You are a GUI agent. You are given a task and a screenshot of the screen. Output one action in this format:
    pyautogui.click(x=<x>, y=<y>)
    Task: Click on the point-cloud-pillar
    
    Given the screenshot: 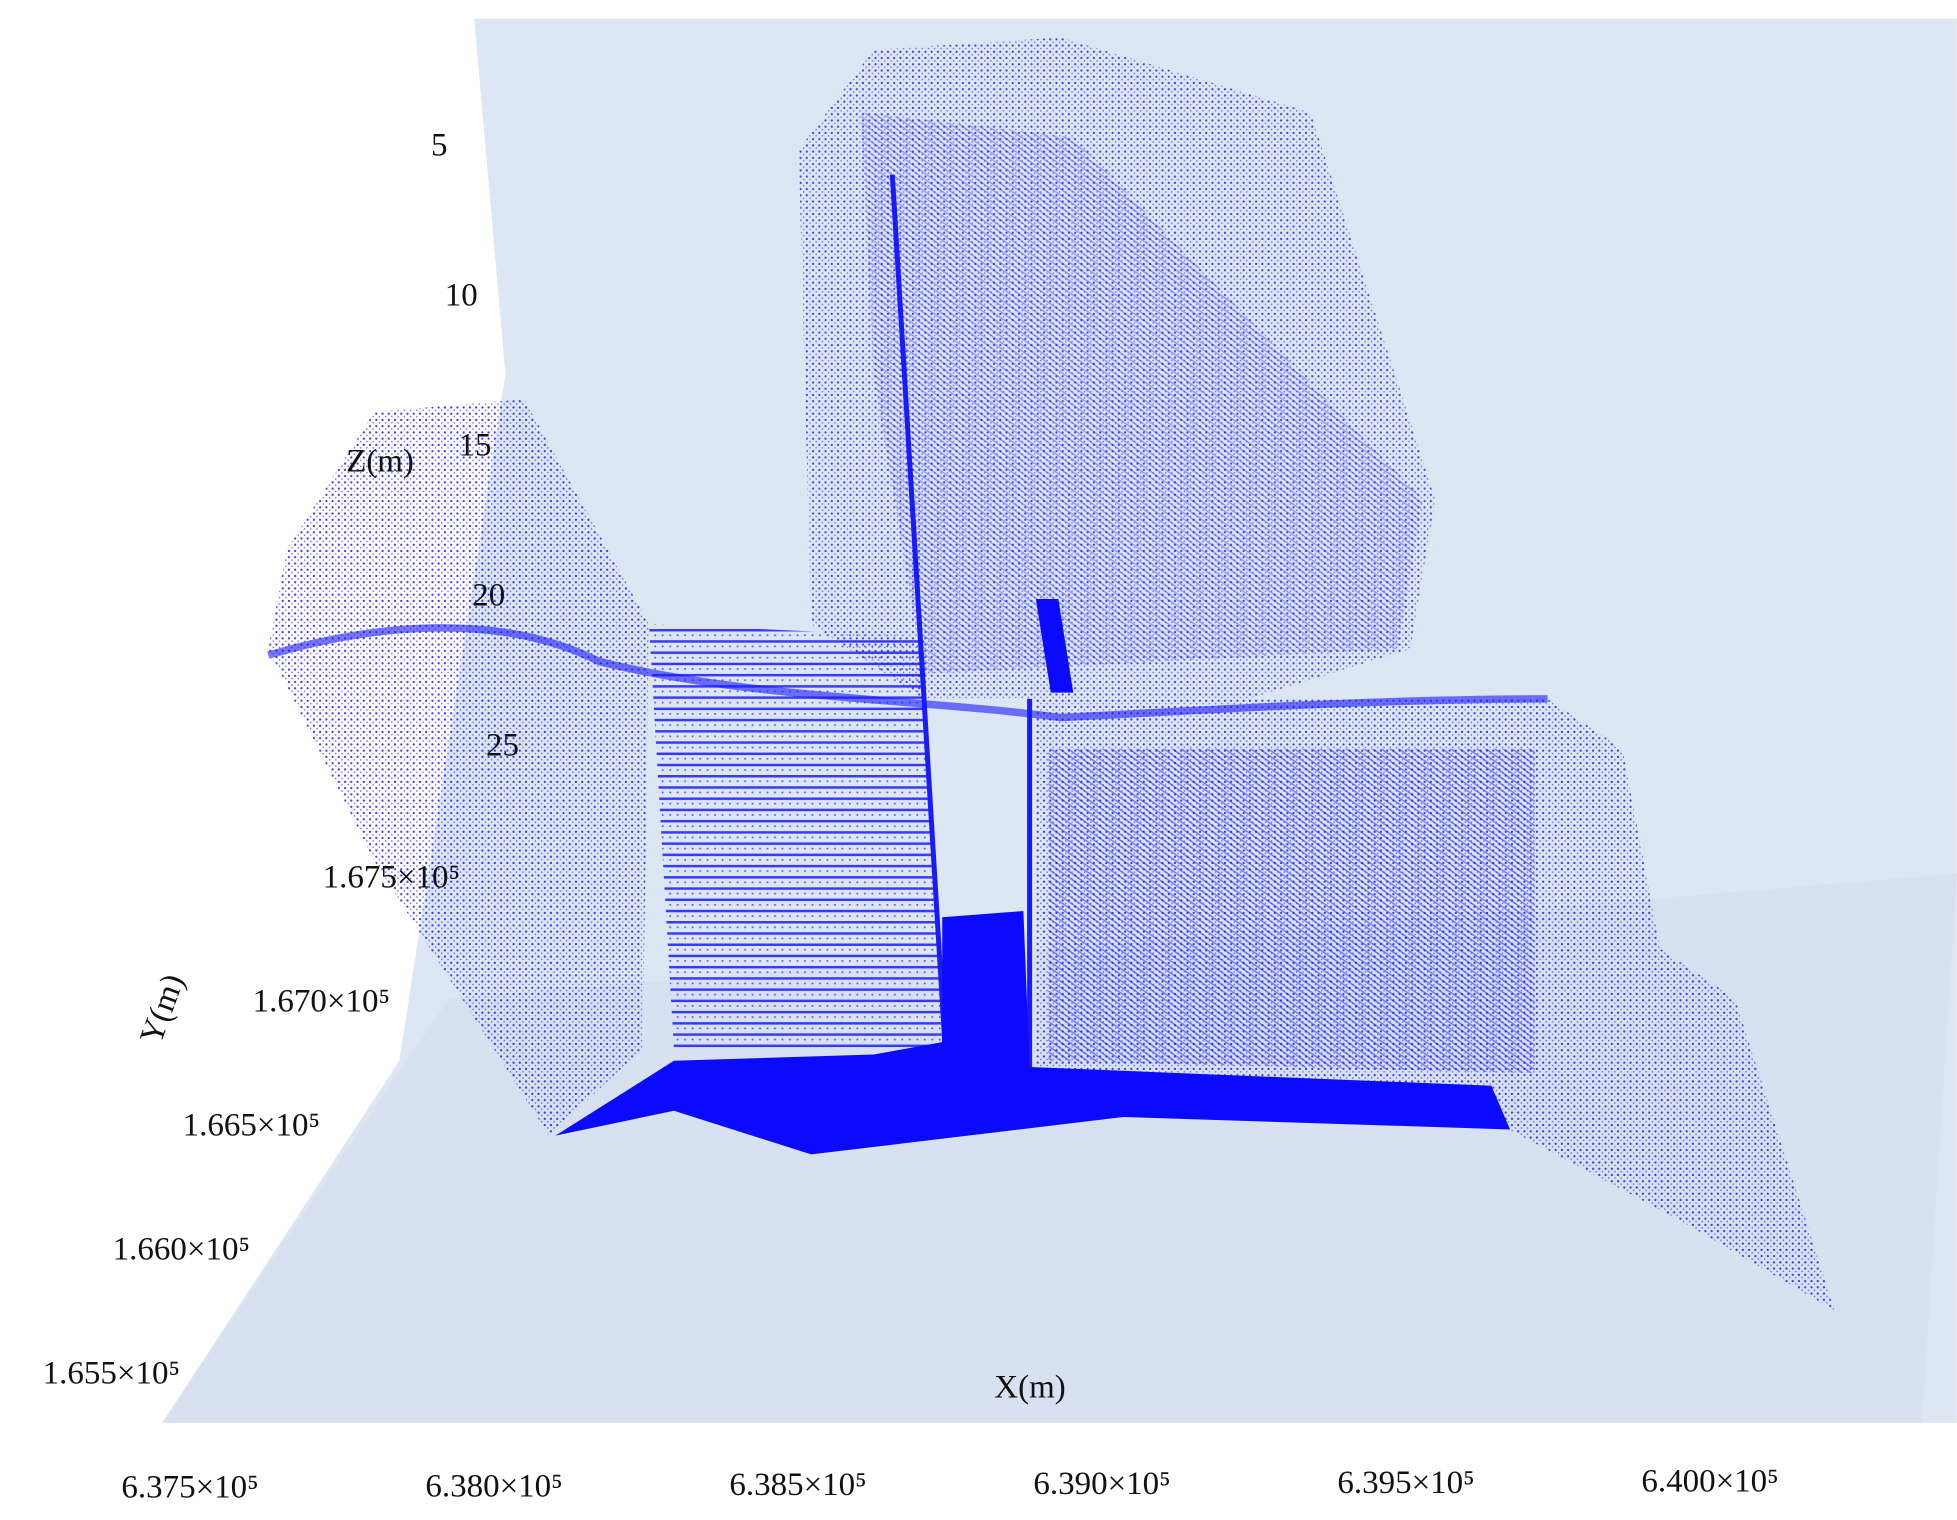 What is the action you would take?
    pyautogui.click(x=1054, y=646)
    